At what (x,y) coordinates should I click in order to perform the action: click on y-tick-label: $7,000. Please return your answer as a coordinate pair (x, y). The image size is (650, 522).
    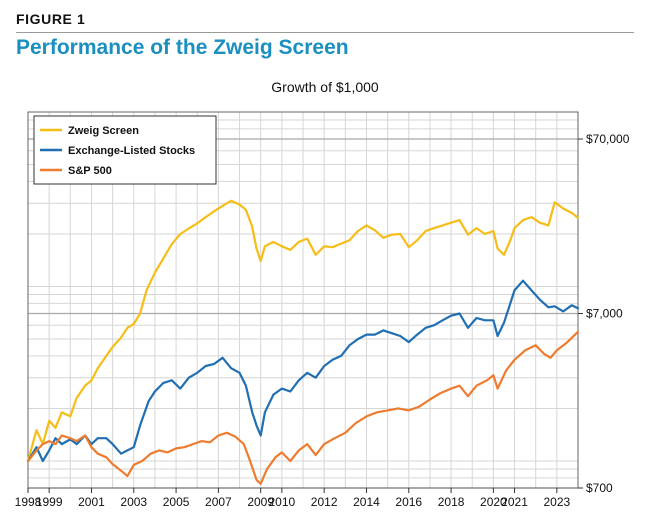
    Looking at the image, I should click on (604, 314).